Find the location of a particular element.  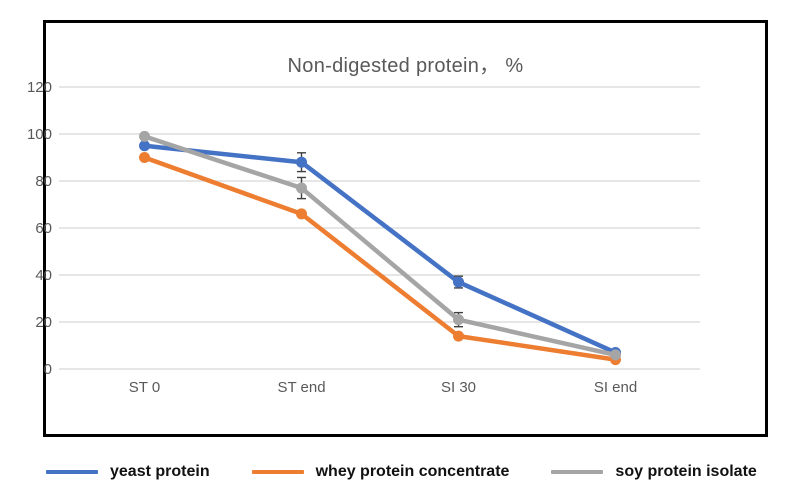

legend-item-yeast-protein: yeast protein is located at coordinates (128, 472).